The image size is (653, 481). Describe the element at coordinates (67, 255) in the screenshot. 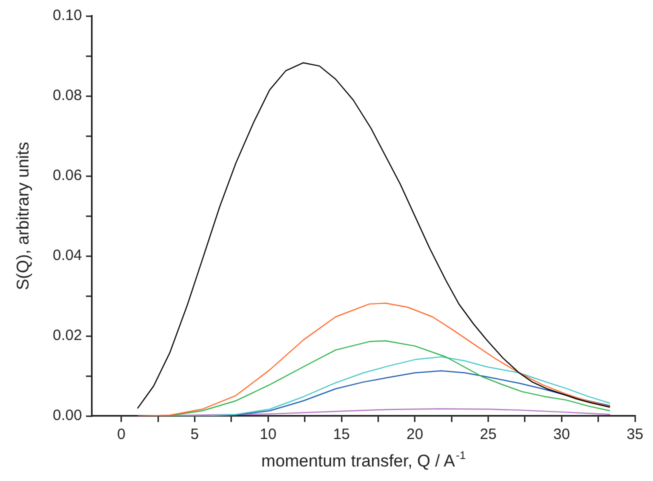

I see `y-tick-label: 0.04` at that location.